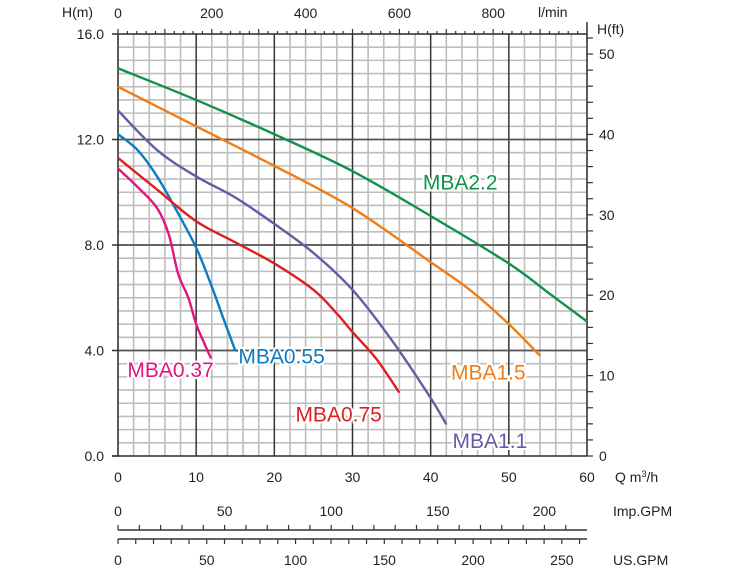 This screenshot has width=730, height=578. Describe the element at coordinates (90, 34) in the screenshot. I see `y-tick-label: 16.0` at that location.